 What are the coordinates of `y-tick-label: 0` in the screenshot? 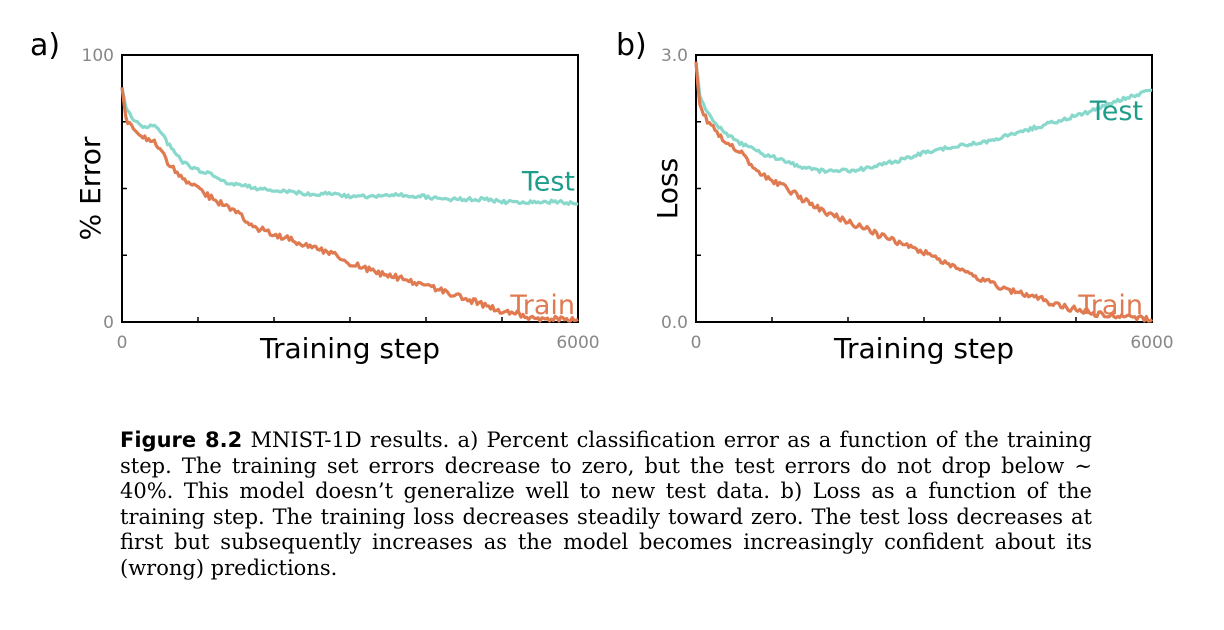 It's located at (108, 323).